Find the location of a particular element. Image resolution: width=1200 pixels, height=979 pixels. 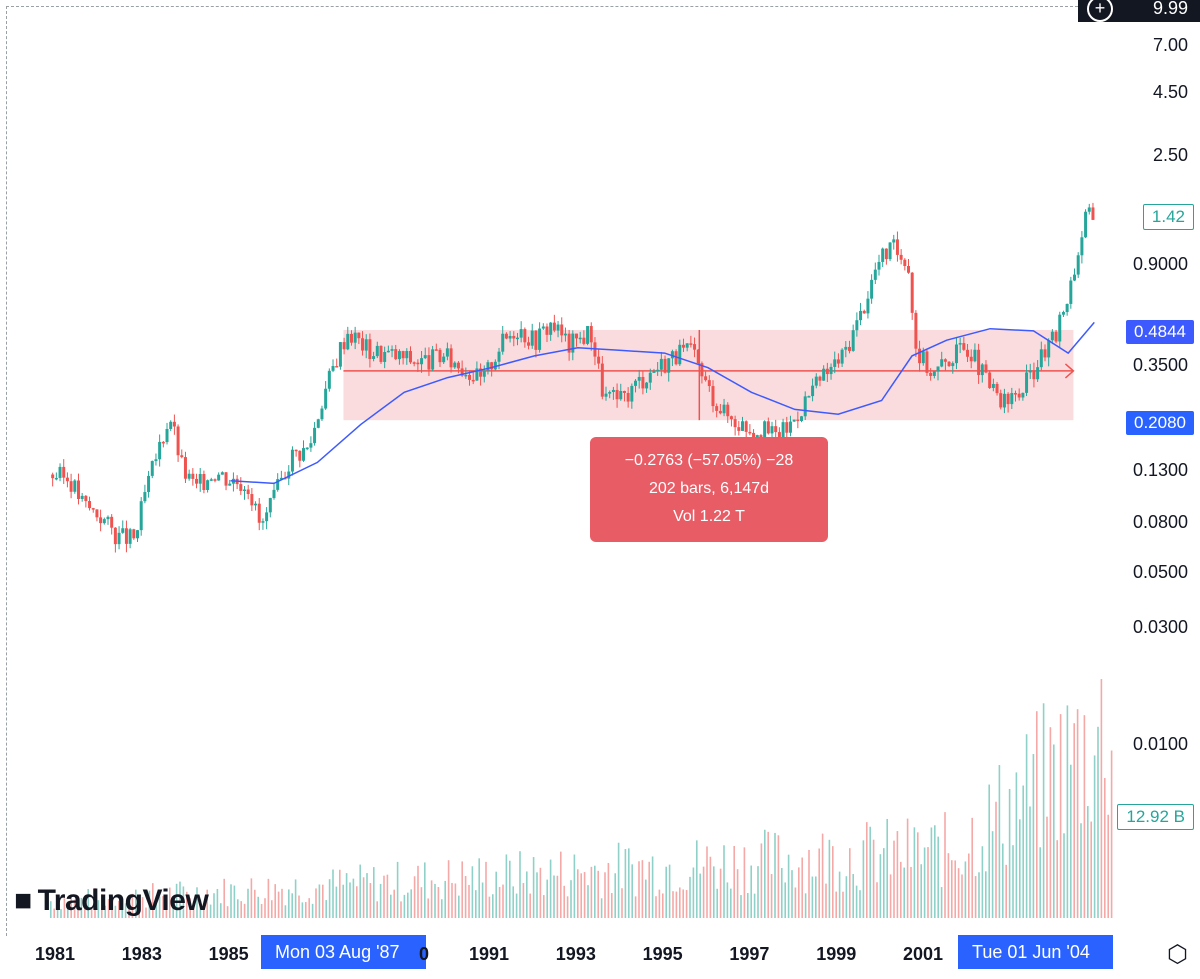

price-tick-label: 4.50 is located at coordinates (1170, 92).